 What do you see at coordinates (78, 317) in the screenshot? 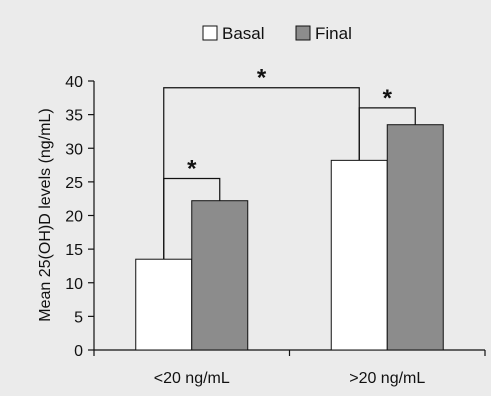
I see `y-tick-label: 5` at bounding box center [78, 317].